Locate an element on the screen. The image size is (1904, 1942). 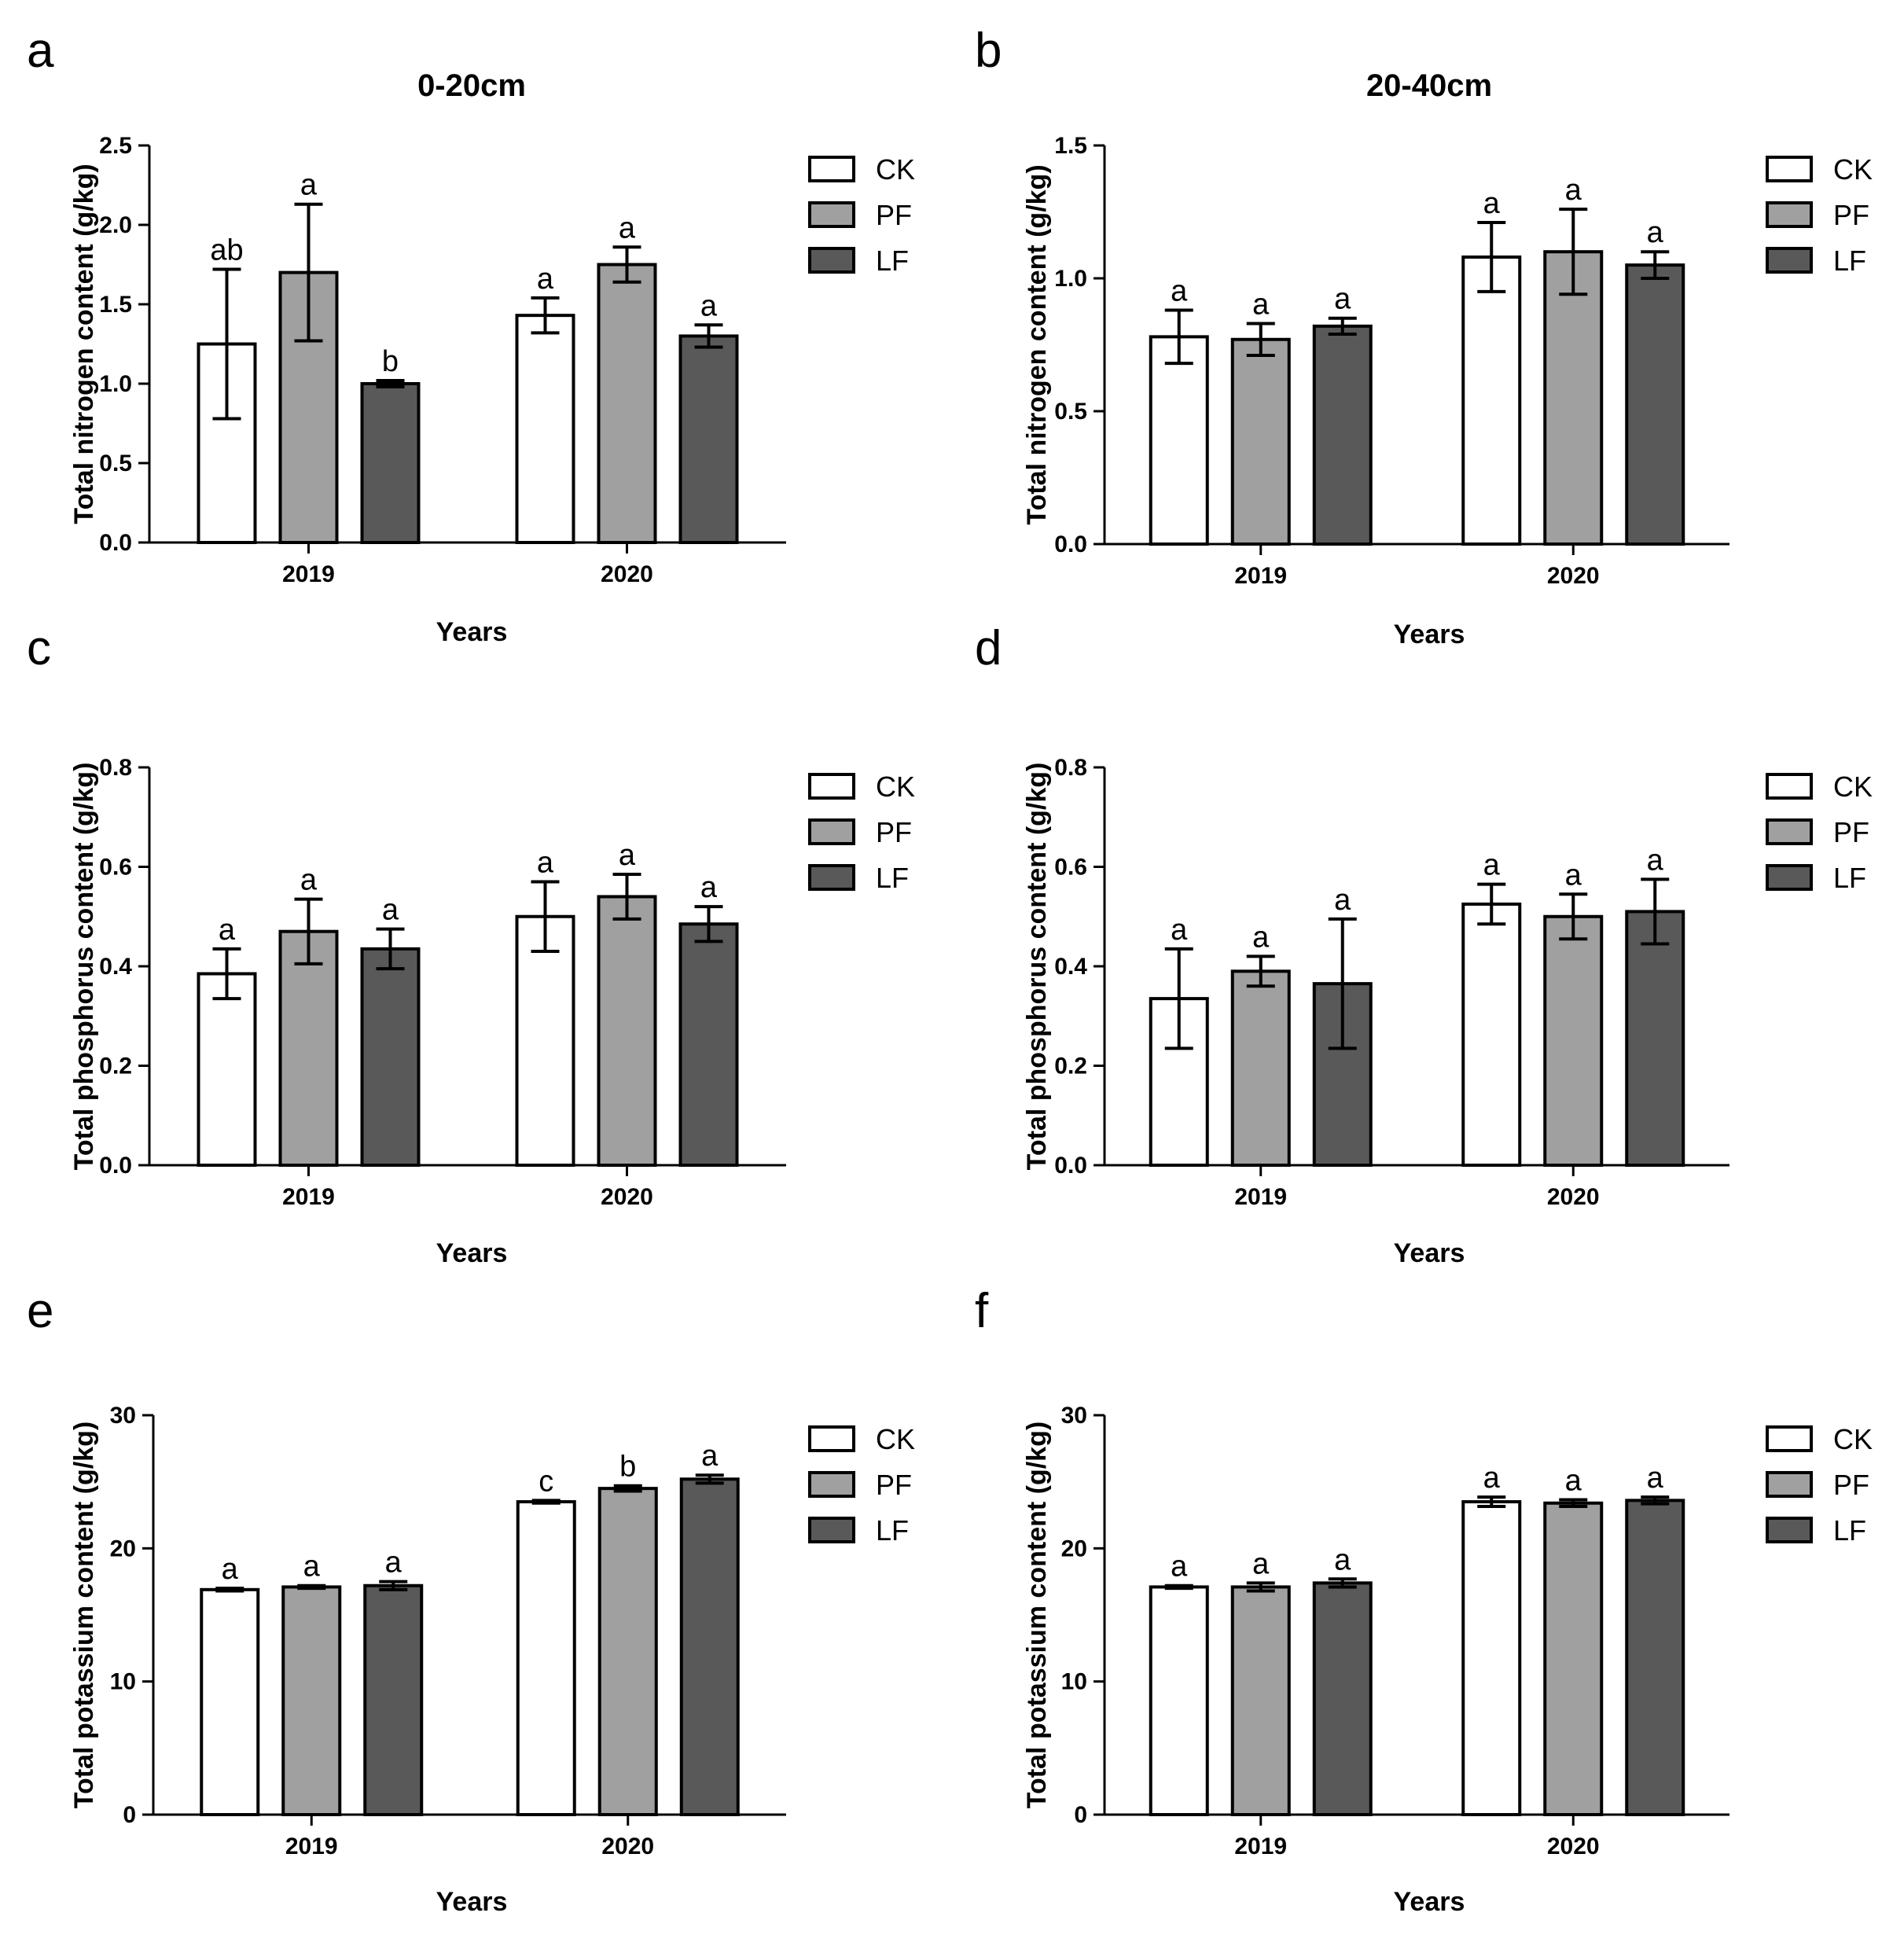
bar-ck-2019 is located at coordinates (1179, 1700).